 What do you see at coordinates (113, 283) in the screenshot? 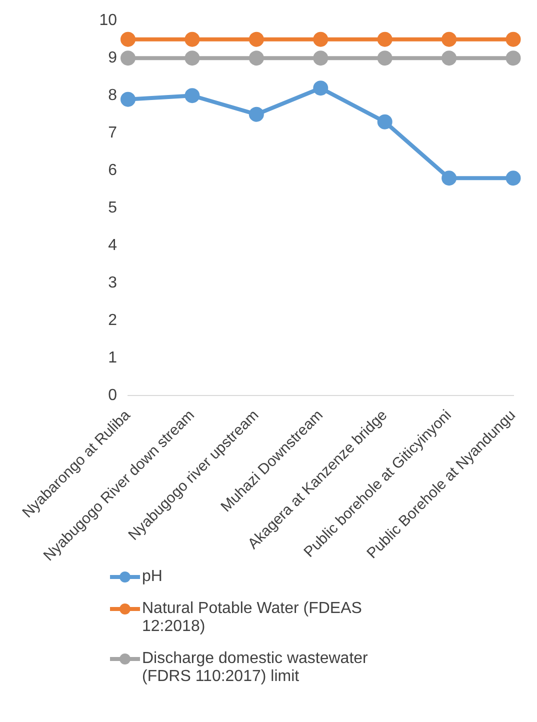
I see `y-tick-label: 3` at bounding box center [113, 283].